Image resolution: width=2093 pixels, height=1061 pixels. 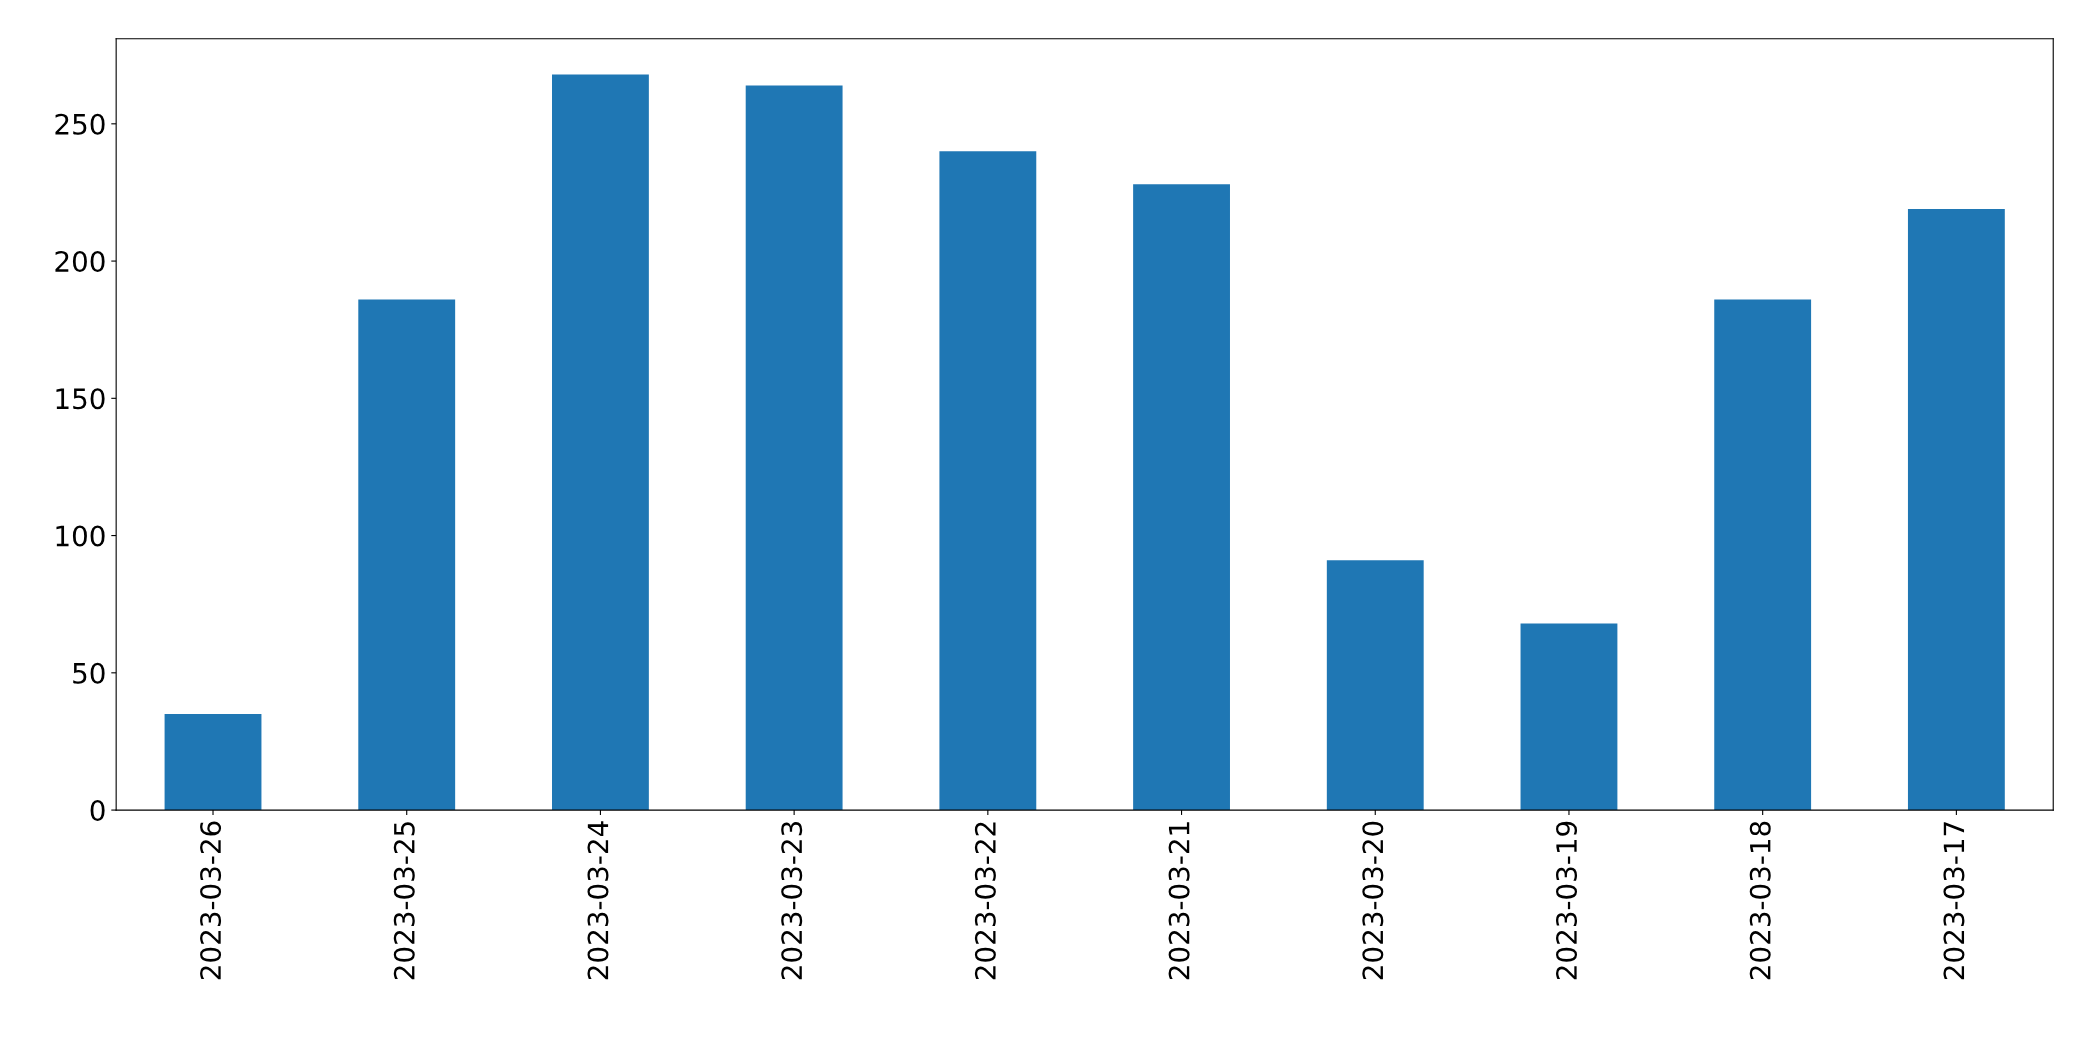 What do you see at coordinates (1954, 901) in the screenshot?
I see `x-tick-label: 2023-03-17` at bounding box center [1954, 901].